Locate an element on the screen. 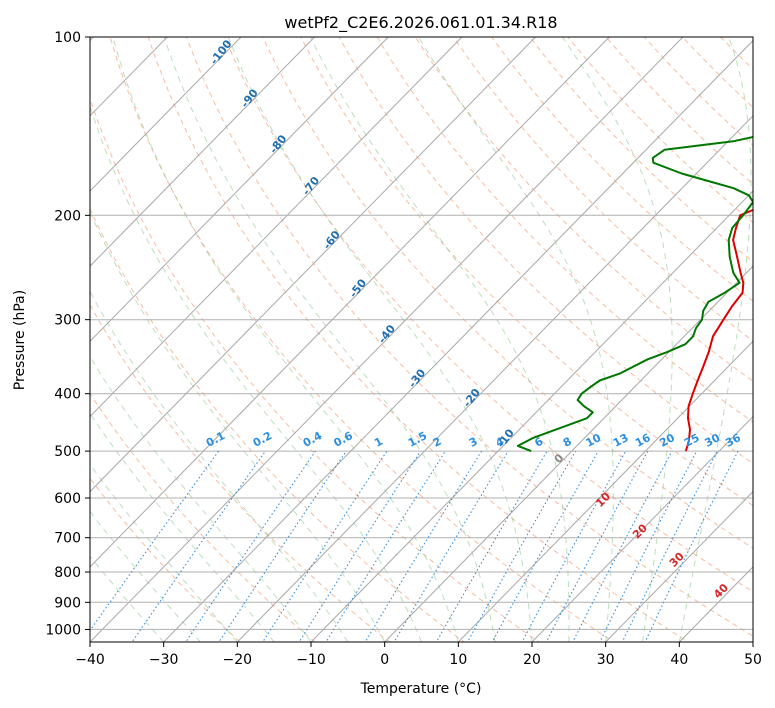 Image resolution: width=775 pixels, height=708 pixels. x-tick-label: 40 is located at coordinates (679, 660).